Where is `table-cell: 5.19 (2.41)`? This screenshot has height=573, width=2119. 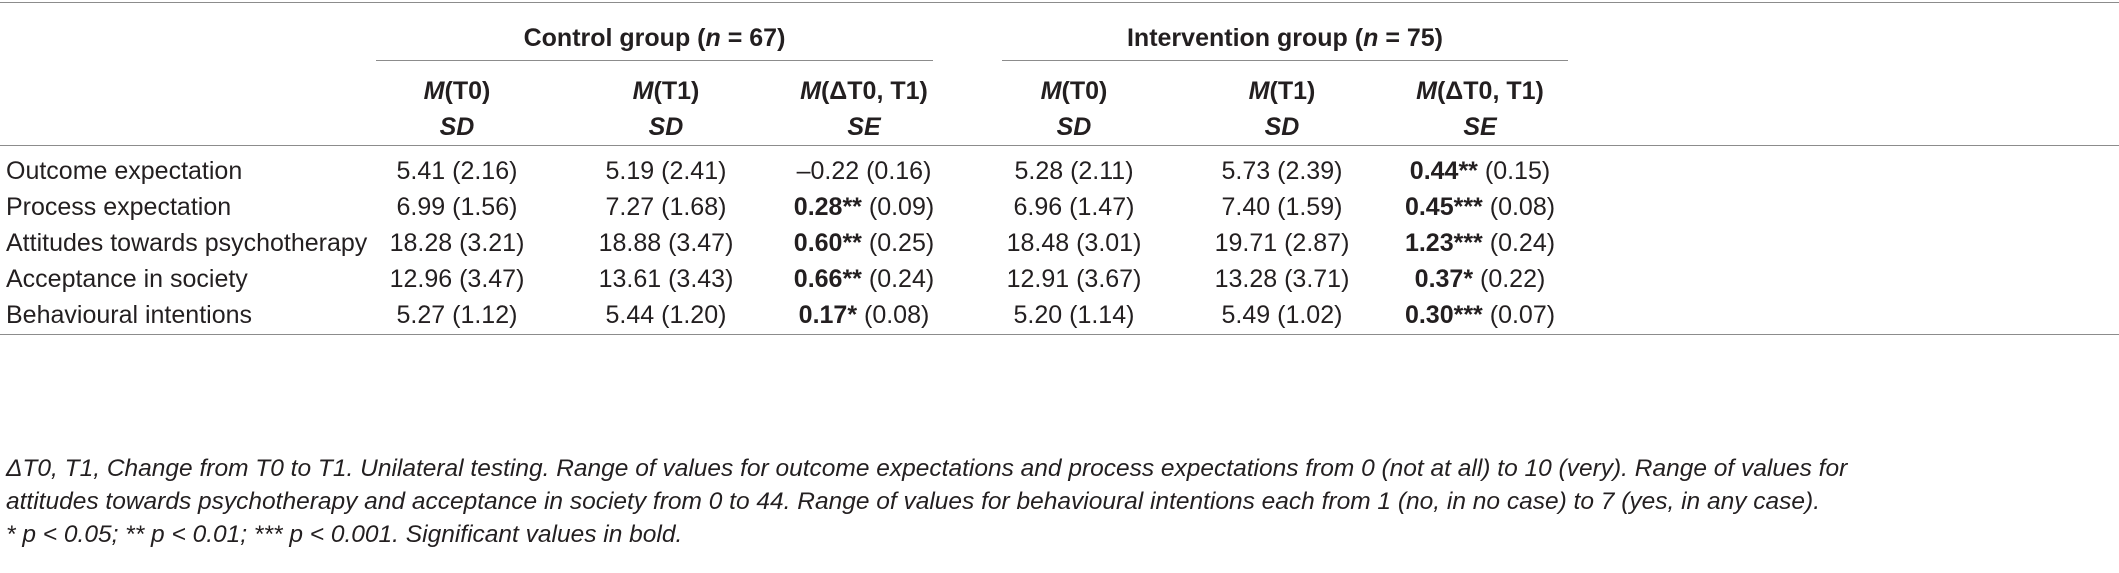
table-cell: 5.19 (2.41) is located at coordinates (666, 171).